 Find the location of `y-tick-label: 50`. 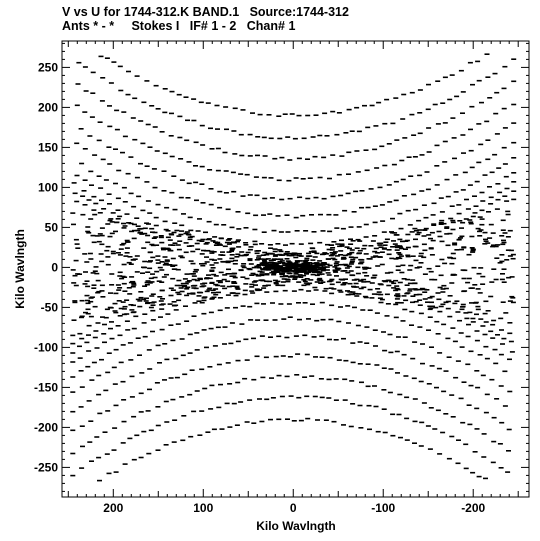

y-tick-label: 50 is located at coordinates (52, 227).